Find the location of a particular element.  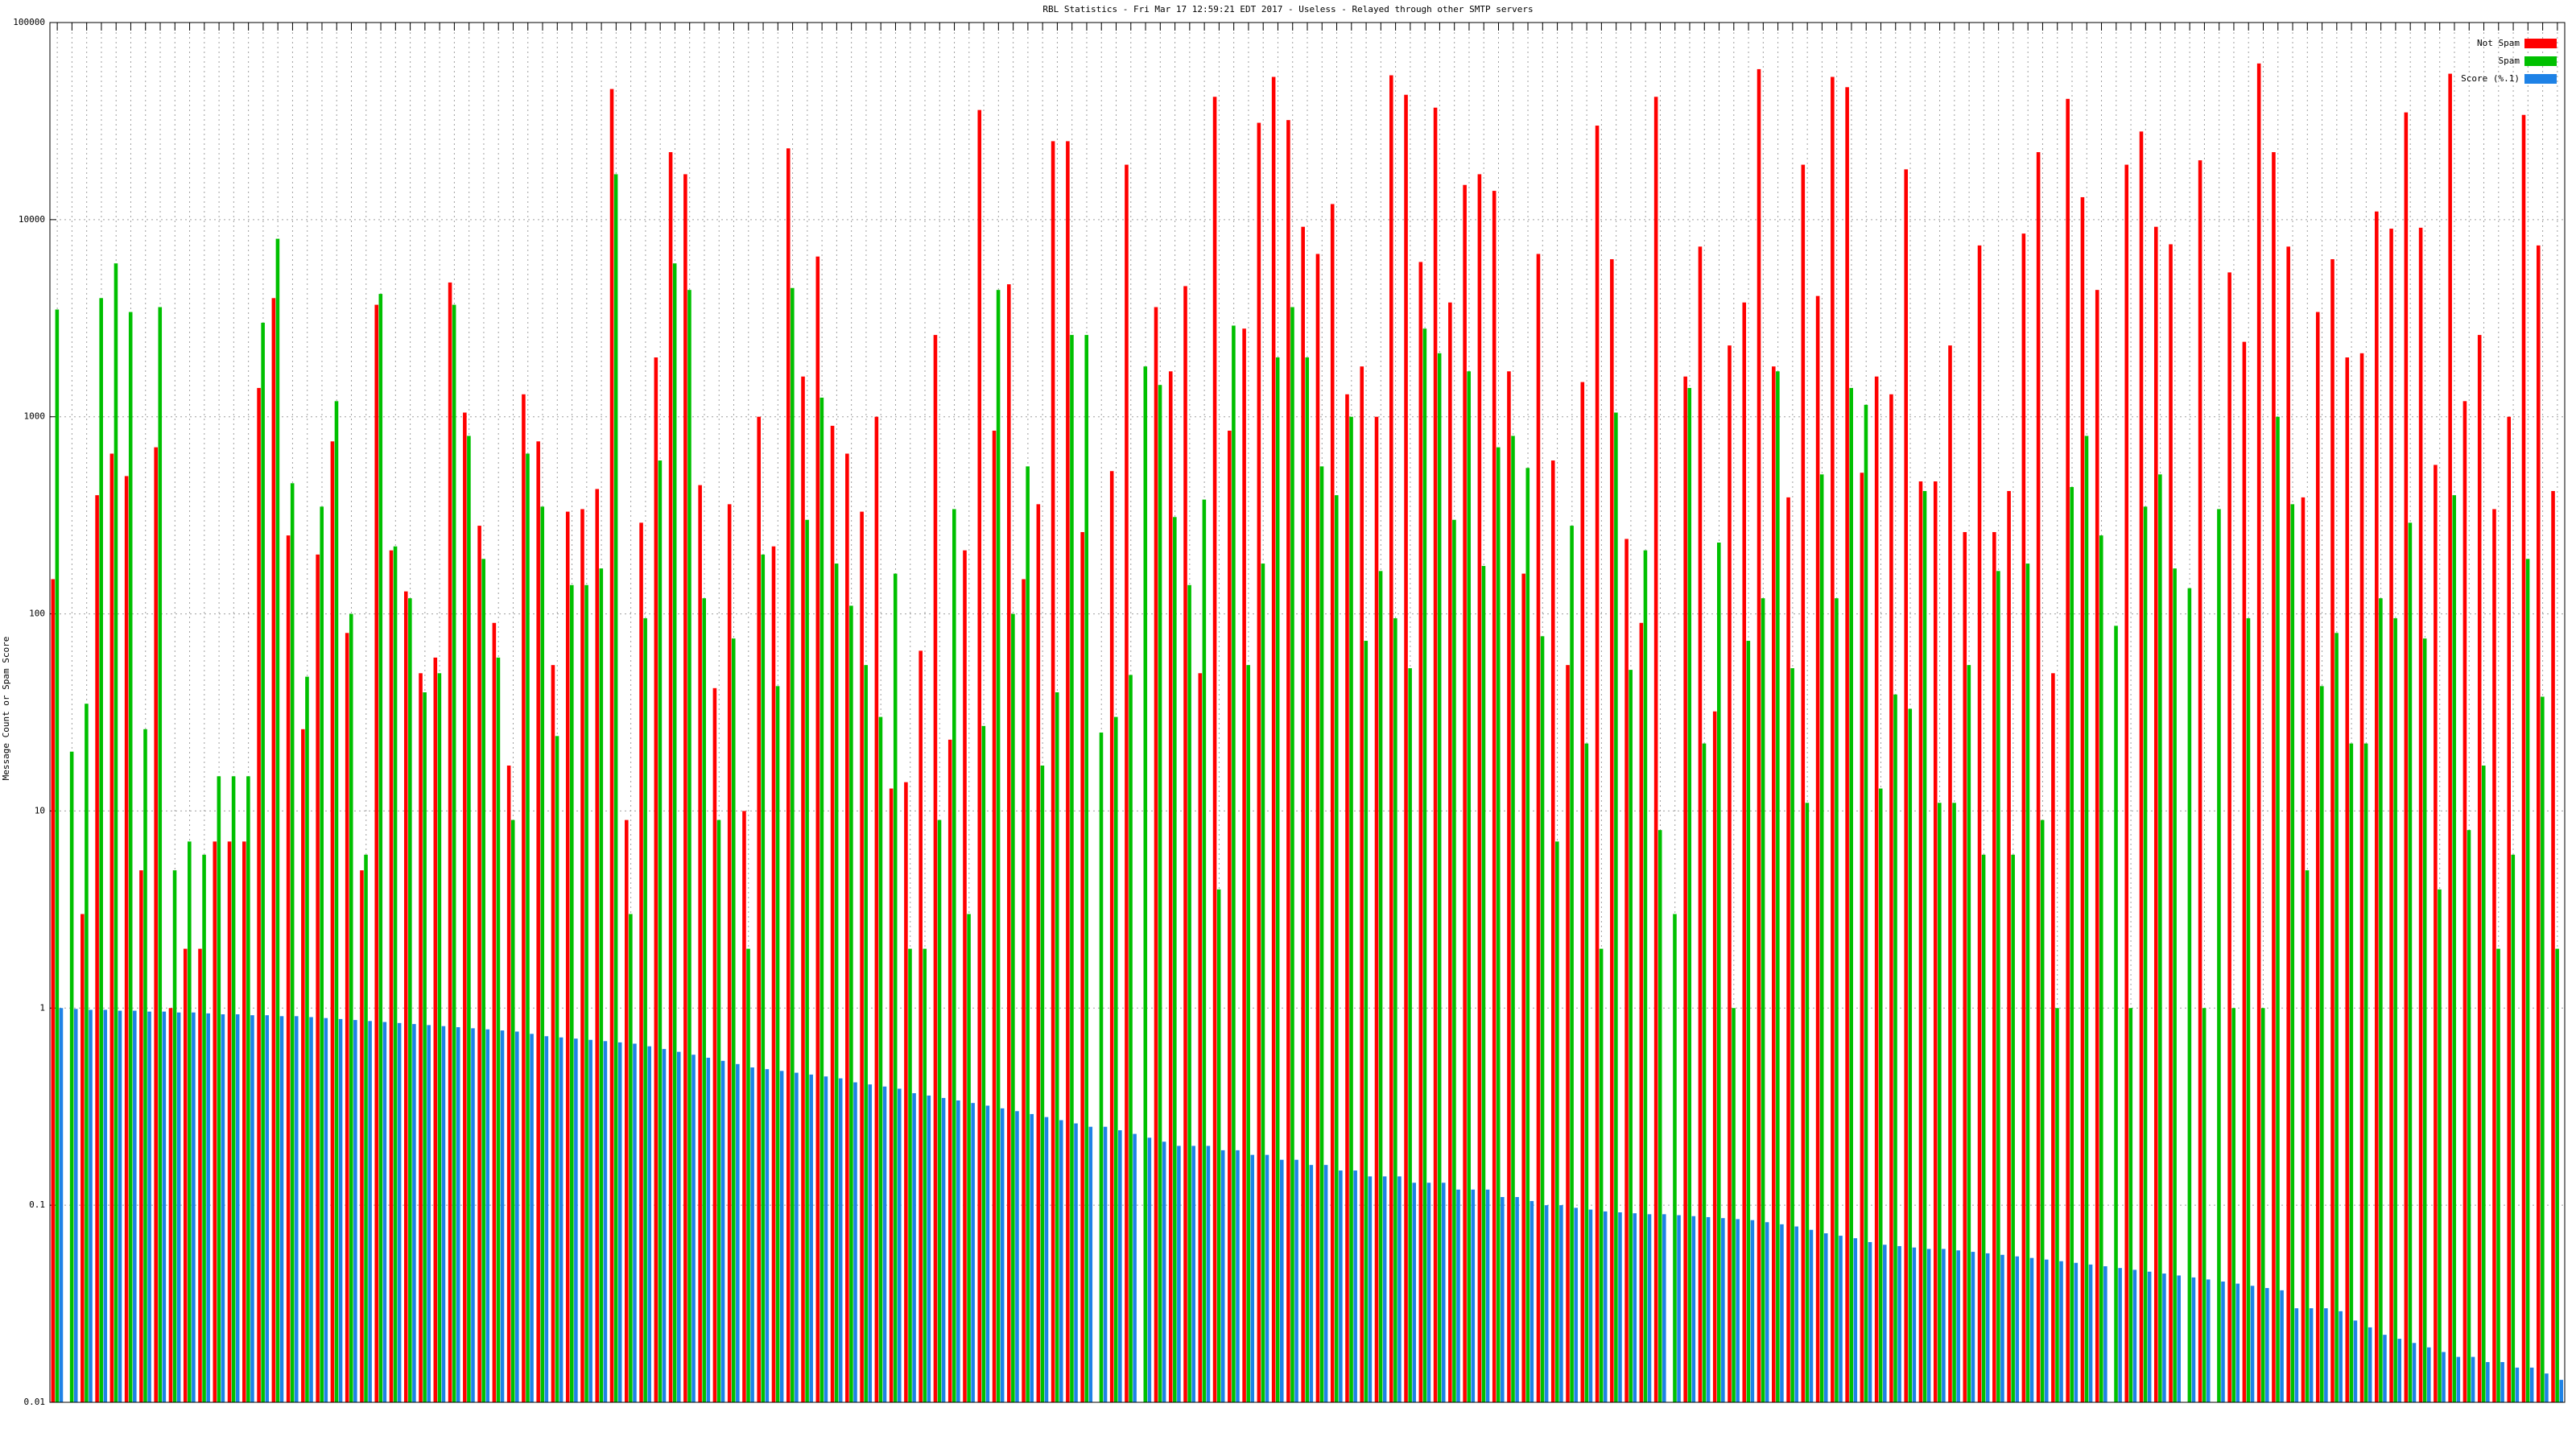

legend-label: Not Spam is located at coordinates (2498, 43).